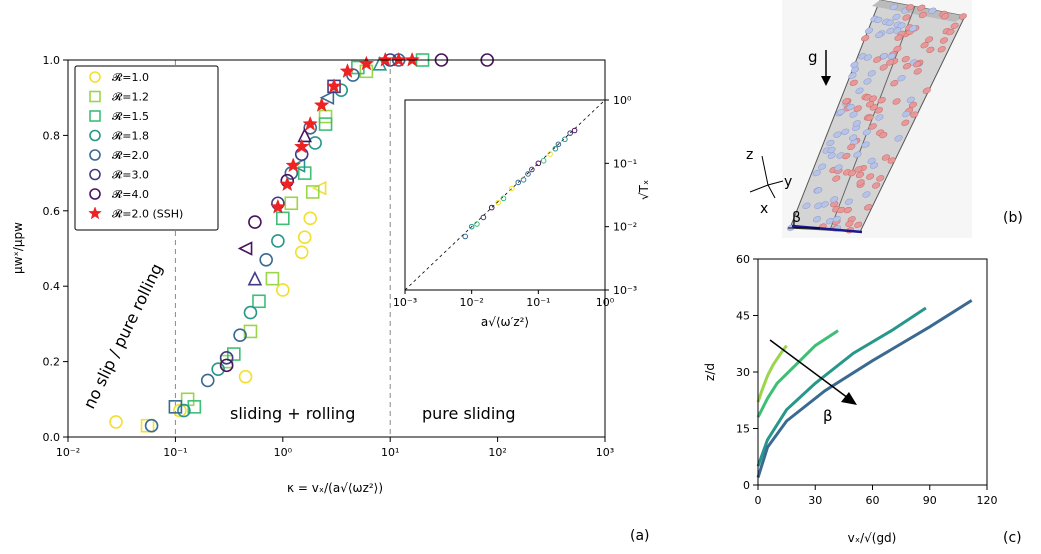  Describe the element at coordinates (390, 452) in the screenshot. I see `x-tick-label: 10¹` at that location.